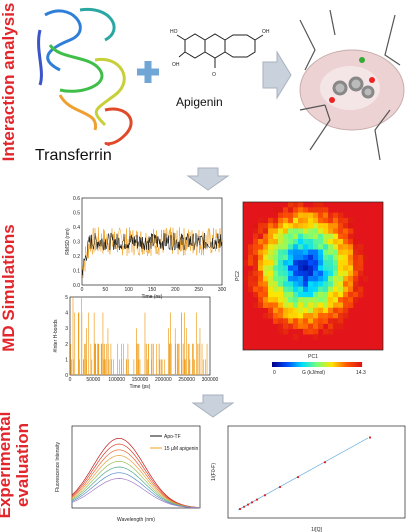 Image resolution: width=418 pixels, height=532 pixels. What do you see at coordinates (66, 298) in the screenshot?
I see `y-tick-label: 5` at bounding box center [66, 298].